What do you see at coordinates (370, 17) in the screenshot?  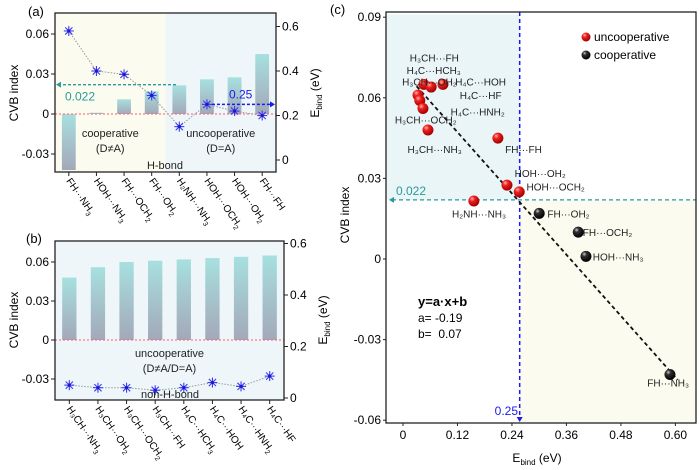 I see `y-tick-label: 0.09` at bounding box center [370, 17].